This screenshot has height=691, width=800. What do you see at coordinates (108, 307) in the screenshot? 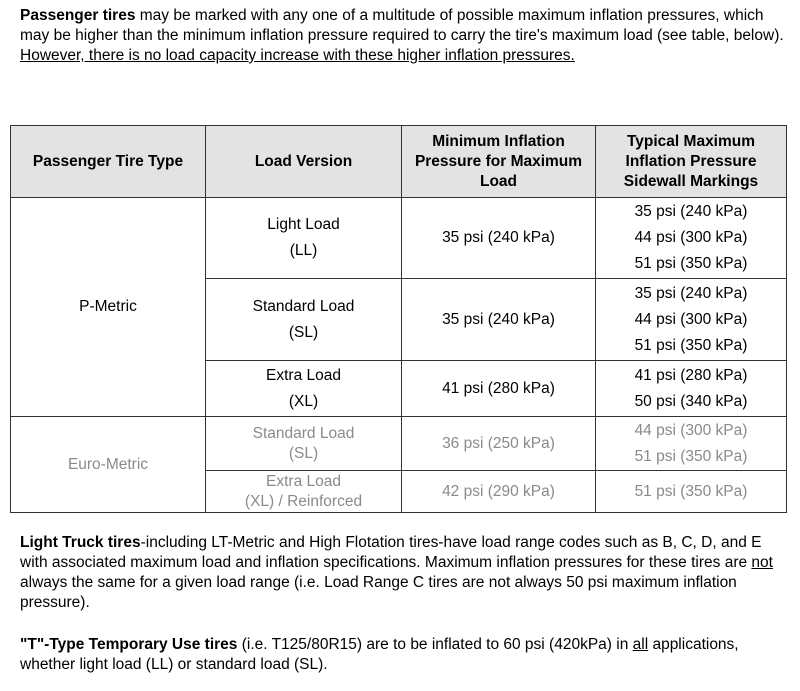
I see `tire-type-cell: P-Metric` at bounding box center [108, 307].